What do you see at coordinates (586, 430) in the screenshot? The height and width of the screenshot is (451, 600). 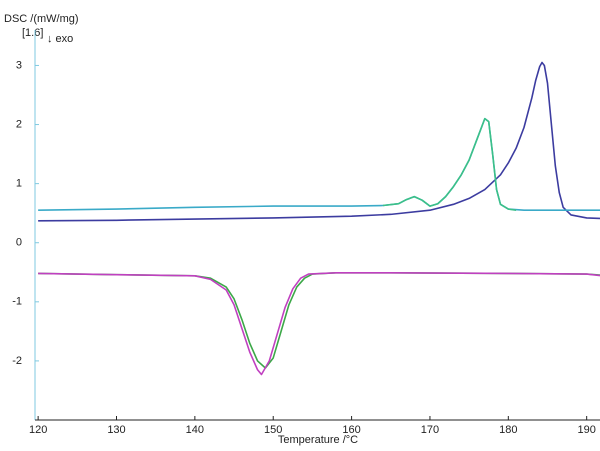 I see `x-tick-label: 190` at bounding box center [586, 430].